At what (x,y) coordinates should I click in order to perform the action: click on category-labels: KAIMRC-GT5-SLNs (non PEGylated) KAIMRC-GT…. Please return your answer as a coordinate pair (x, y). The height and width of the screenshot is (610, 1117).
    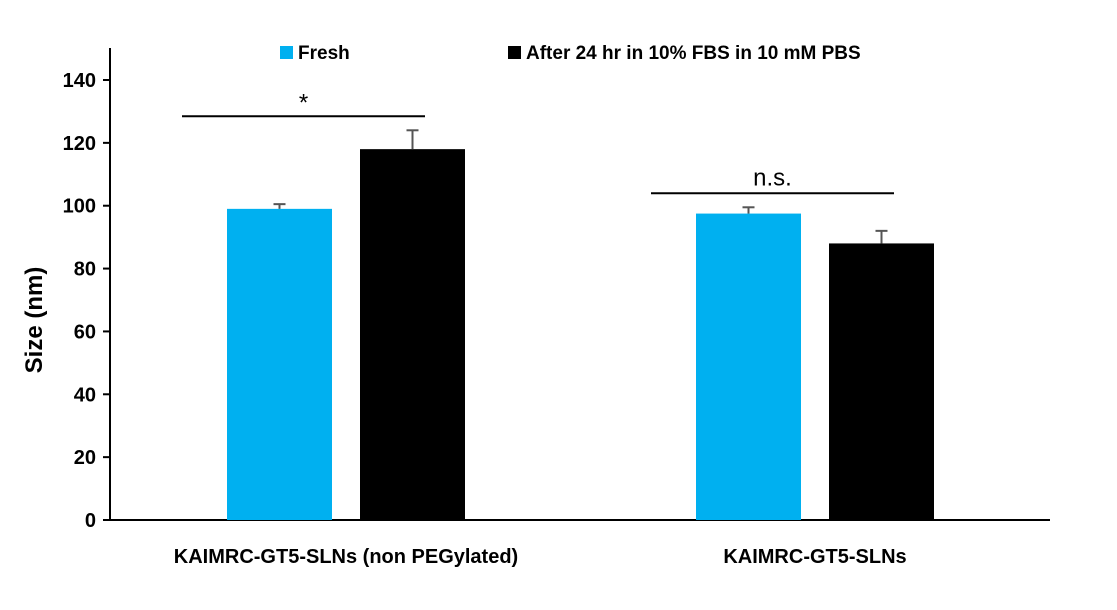
    Looking at the image, I should click on (540, 557).